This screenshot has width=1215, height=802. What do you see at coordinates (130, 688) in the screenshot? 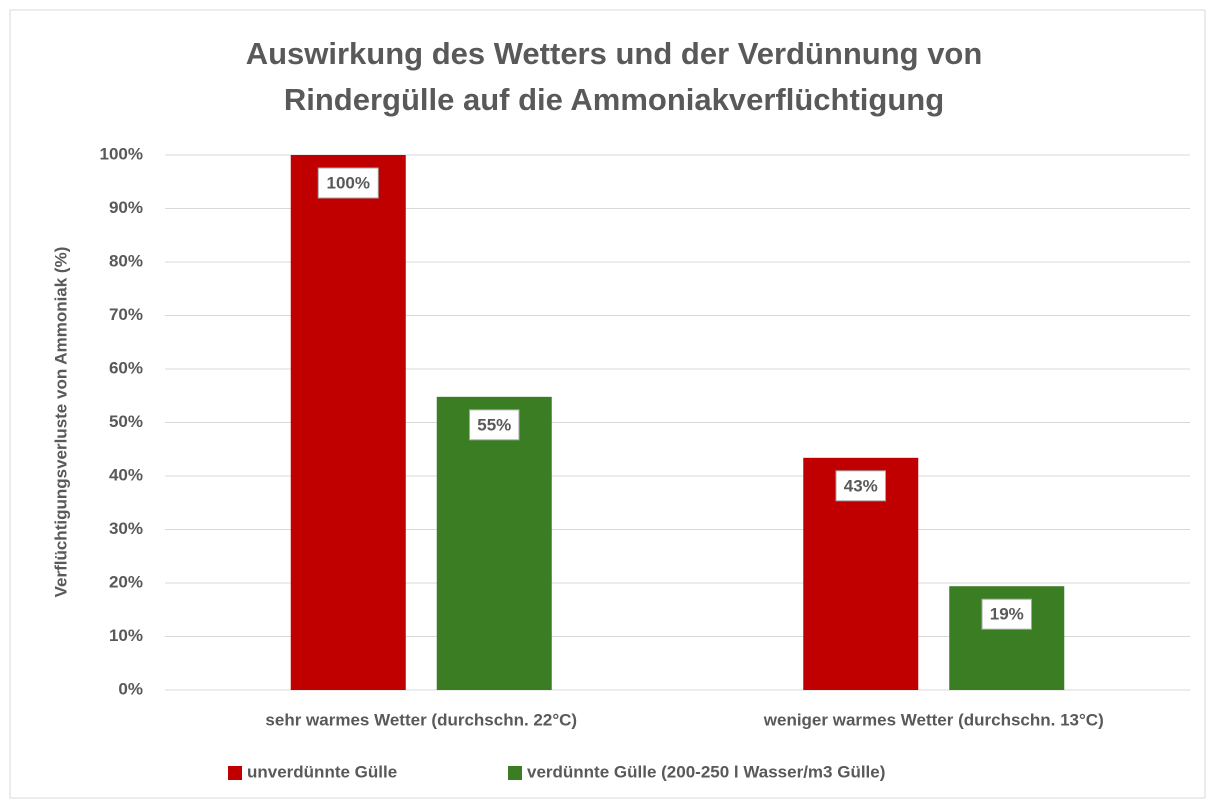
I see `y-tick-label: 0%` at bounding box center [130, 688].